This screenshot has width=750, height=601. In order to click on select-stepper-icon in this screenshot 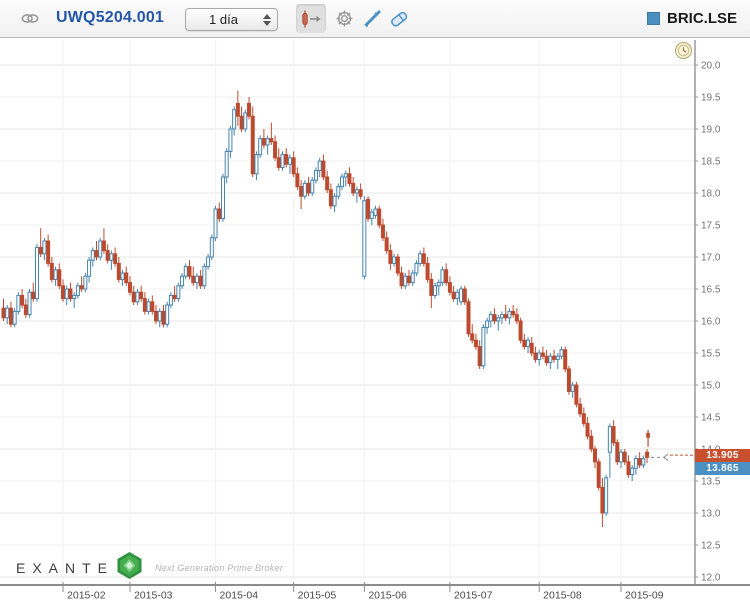, I will do `click(269, 19)`.